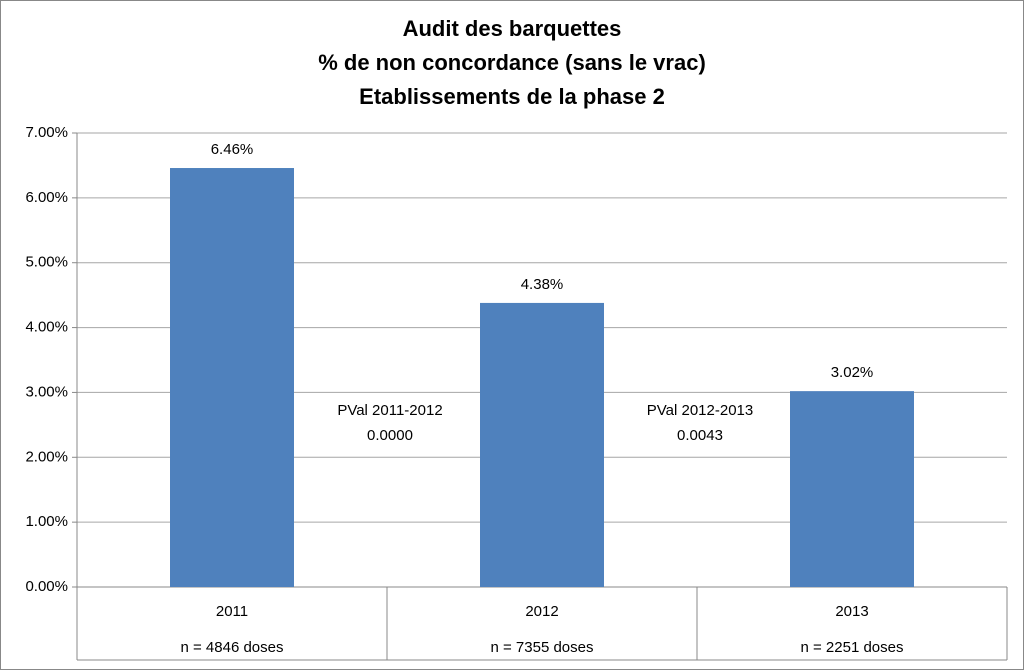 The width and height of the screenshot is (1024, 670). I want to click on annotation: 0.0000, so click(390, 435).